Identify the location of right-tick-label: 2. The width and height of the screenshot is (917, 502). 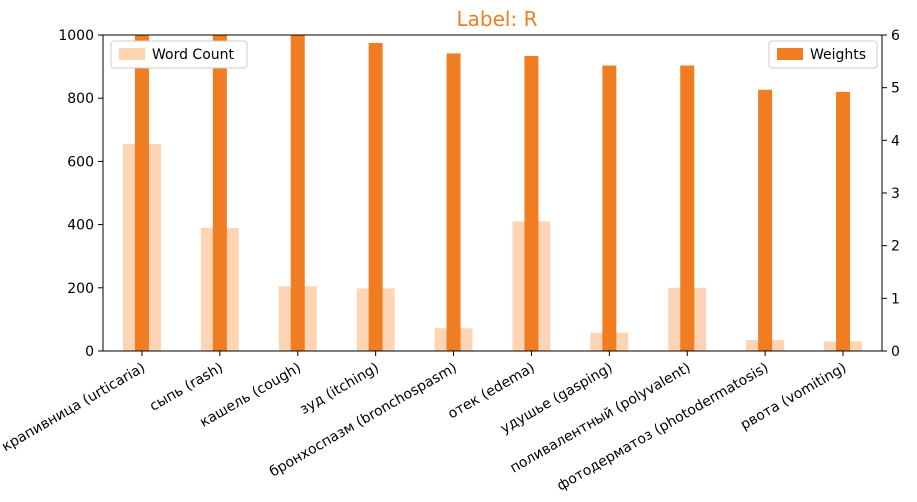
(895, 247).